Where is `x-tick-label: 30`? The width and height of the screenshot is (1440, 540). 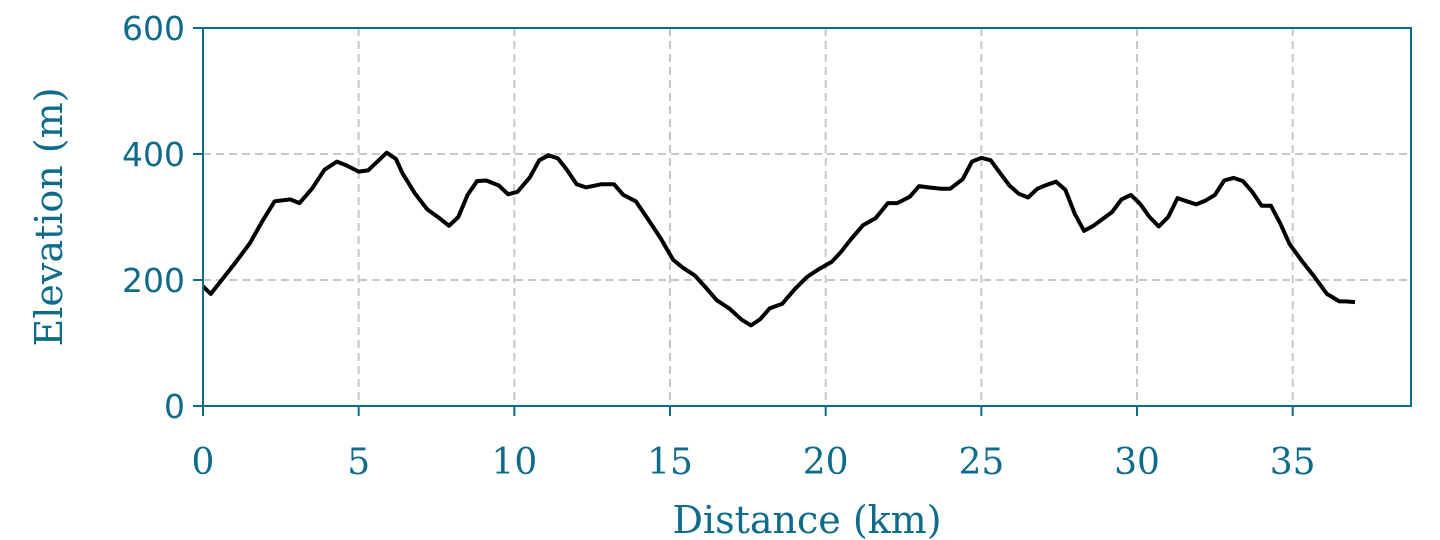 x-tick-label: 30 is located at coordinates (1137, 462).